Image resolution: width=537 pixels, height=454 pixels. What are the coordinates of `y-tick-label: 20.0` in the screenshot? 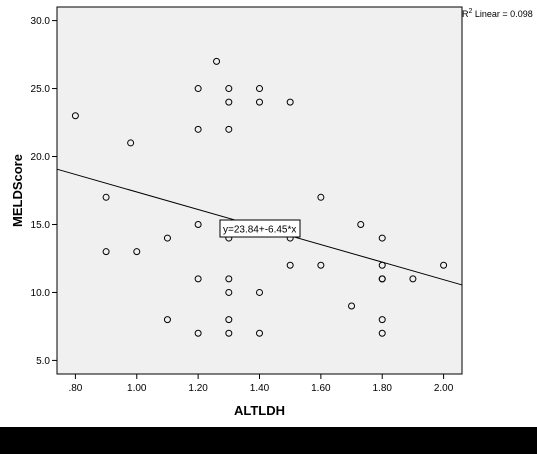 It's located at (41, 157).